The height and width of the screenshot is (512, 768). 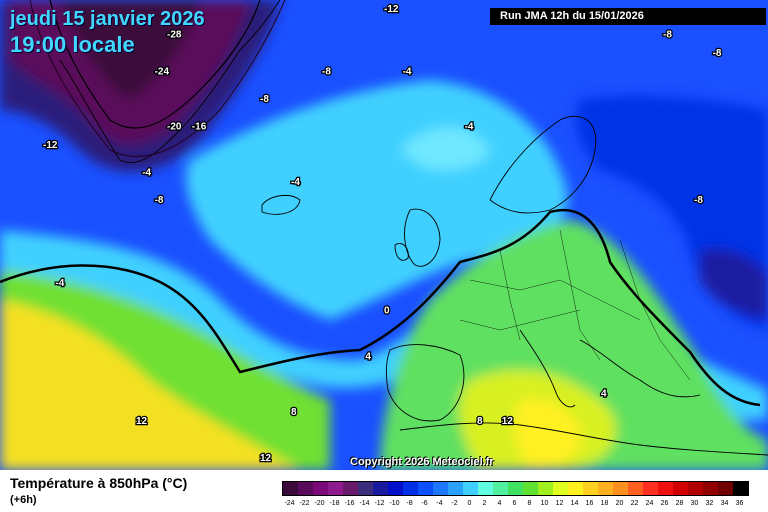 I want to click on legend-label: 12, so click(x=559, y=503).